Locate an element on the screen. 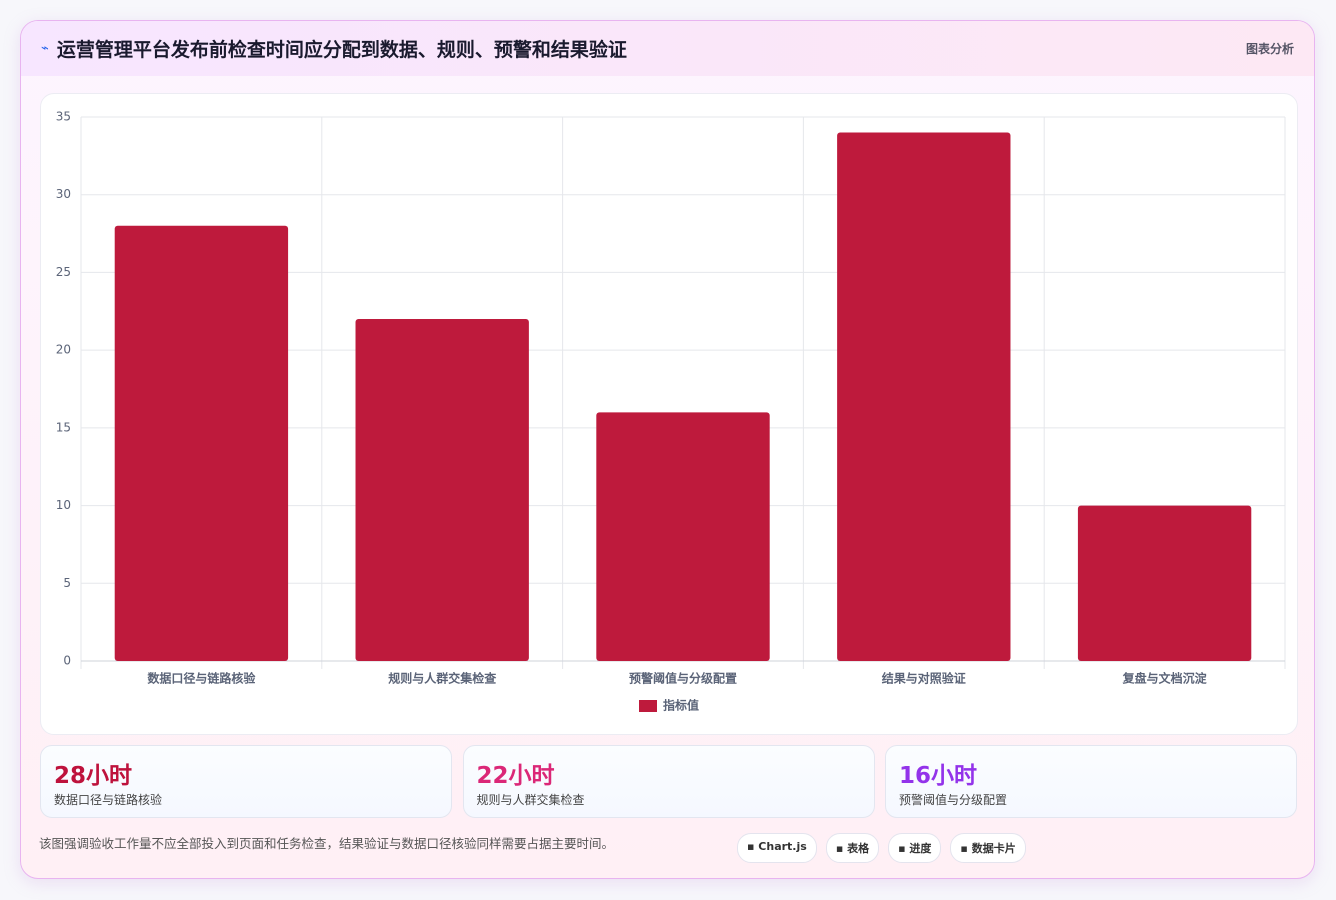  y-tick-label: 15 is located at coordinates (63, 427).